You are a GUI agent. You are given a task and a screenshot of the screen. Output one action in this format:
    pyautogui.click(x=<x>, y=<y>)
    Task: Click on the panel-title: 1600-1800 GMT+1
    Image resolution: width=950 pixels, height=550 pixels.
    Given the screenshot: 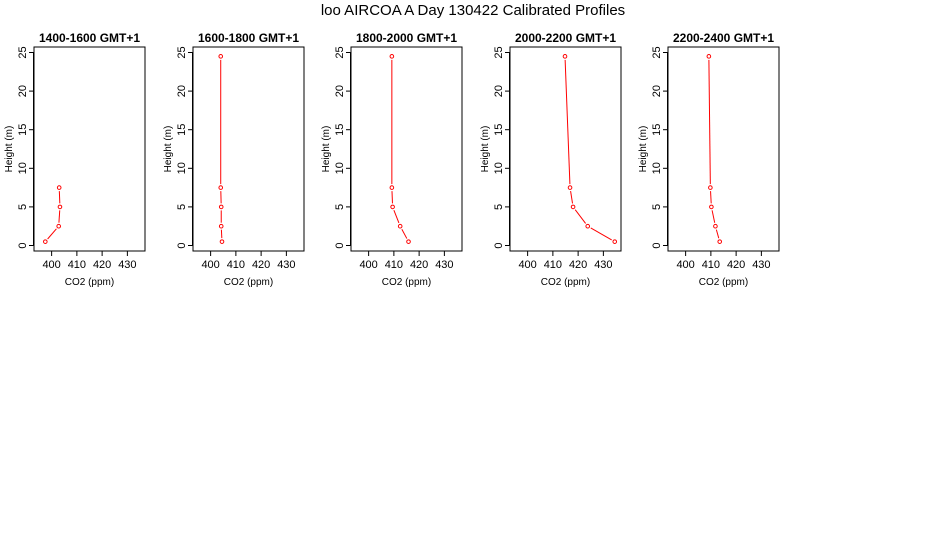 What is the action you would take?
    pyautogui.click(x=248, y=38)
    